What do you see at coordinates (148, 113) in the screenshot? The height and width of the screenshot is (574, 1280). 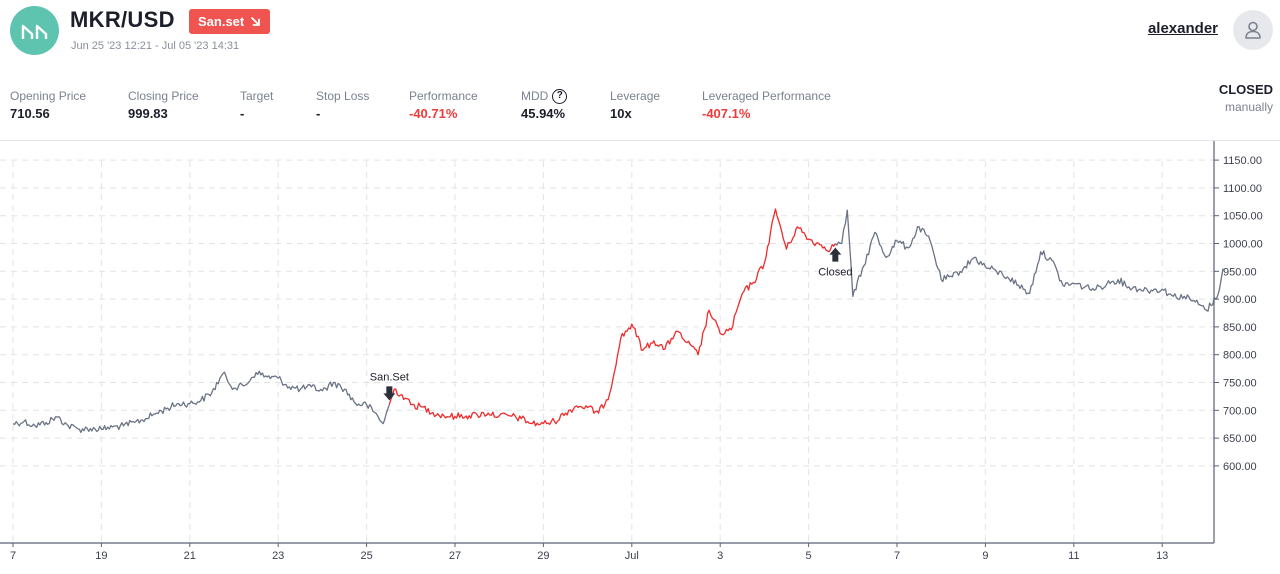 I see `stat-value: 999.83` at bounding box center [148, 113].